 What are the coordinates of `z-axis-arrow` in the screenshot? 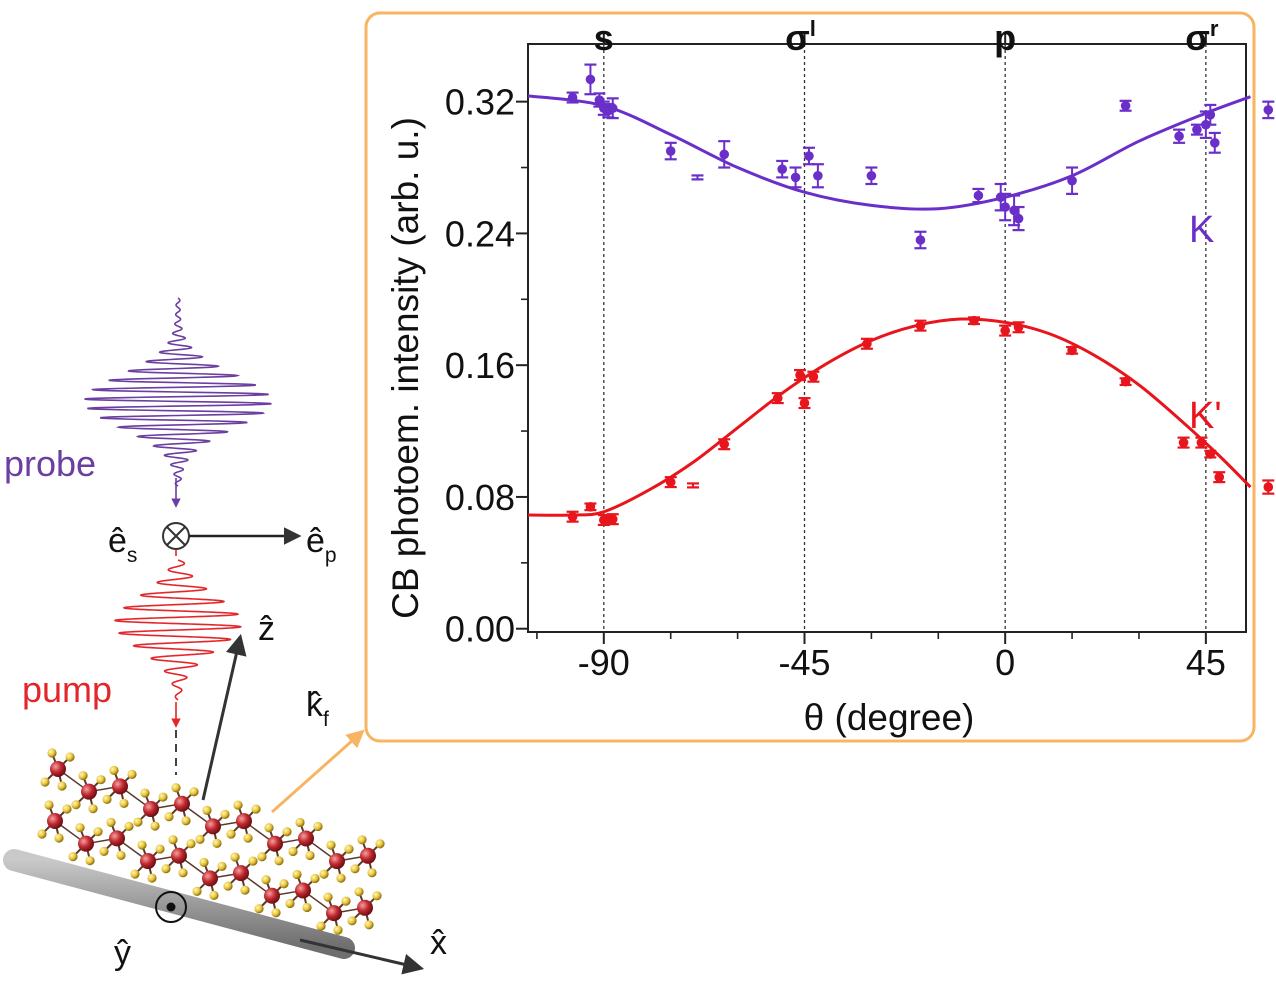 It's located at (224, 717).